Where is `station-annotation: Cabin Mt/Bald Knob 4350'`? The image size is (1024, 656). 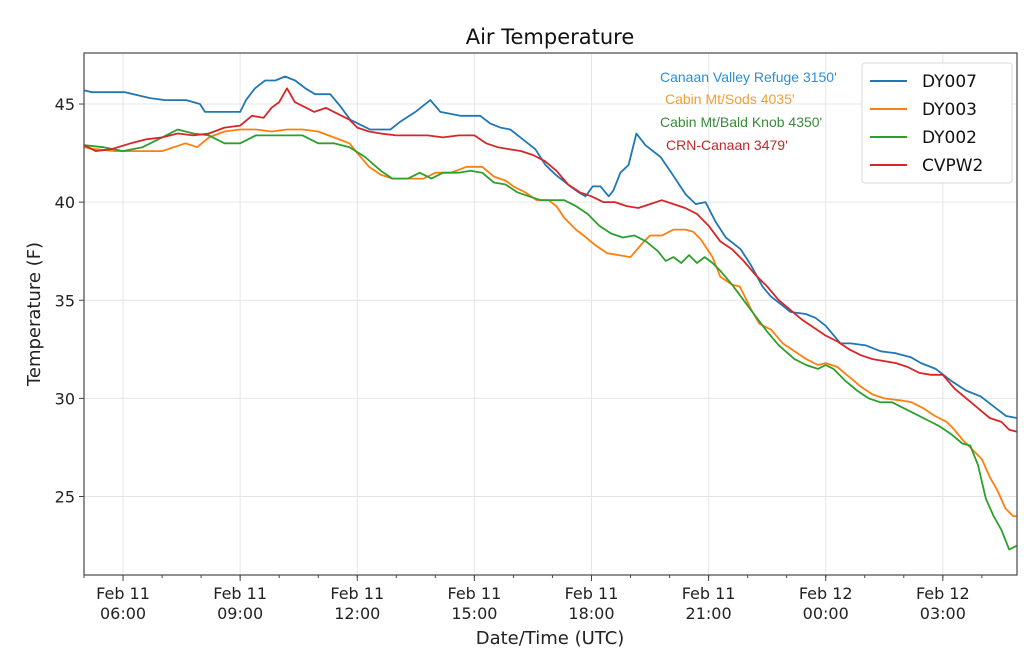 station-annotation: Cabin Mt/Bald Knob 4350' is located at coordinates (741, 122).